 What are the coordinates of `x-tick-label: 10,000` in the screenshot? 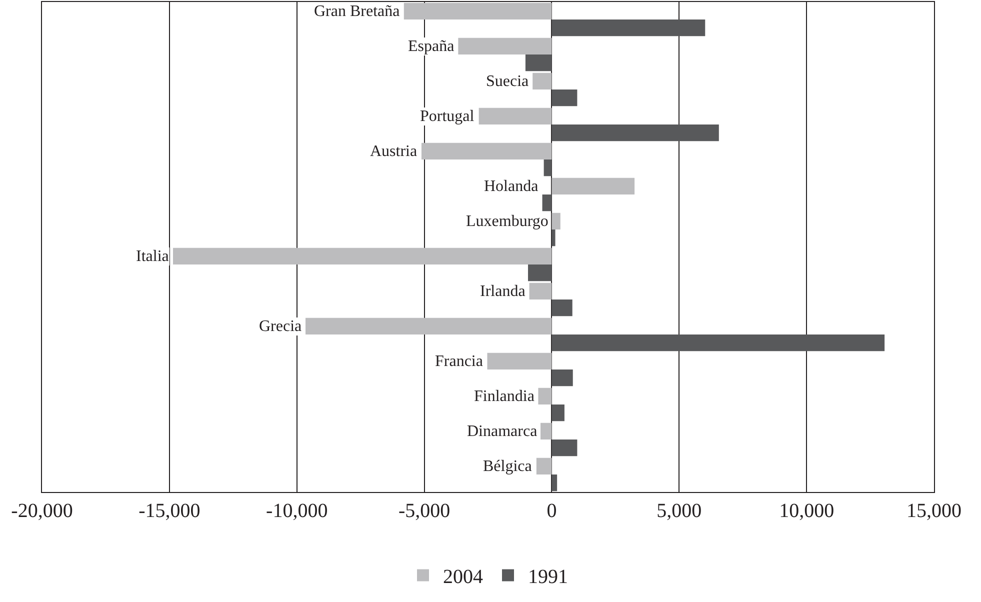 It's located at (806, 511).